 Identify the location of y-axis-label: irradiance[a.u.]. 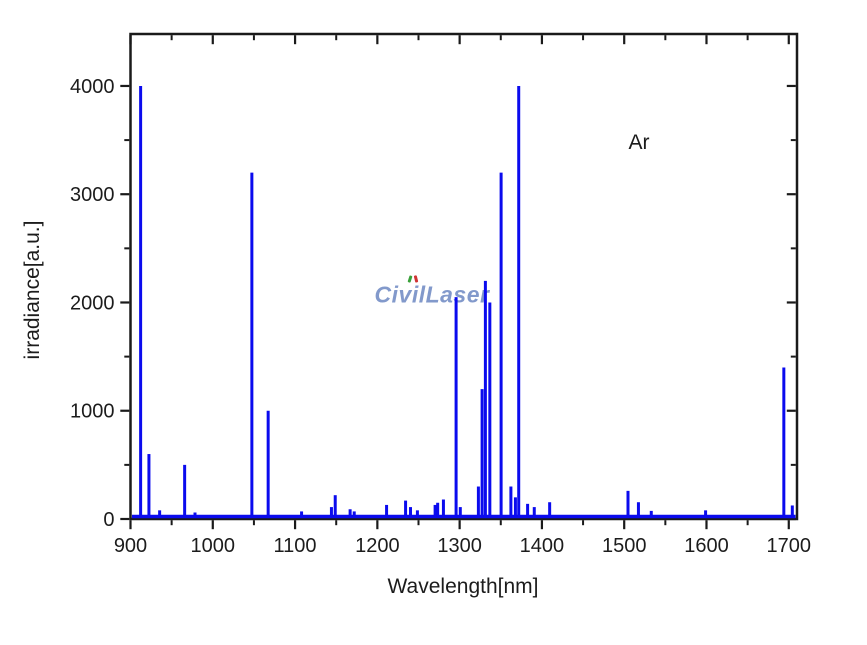
(32, 290).